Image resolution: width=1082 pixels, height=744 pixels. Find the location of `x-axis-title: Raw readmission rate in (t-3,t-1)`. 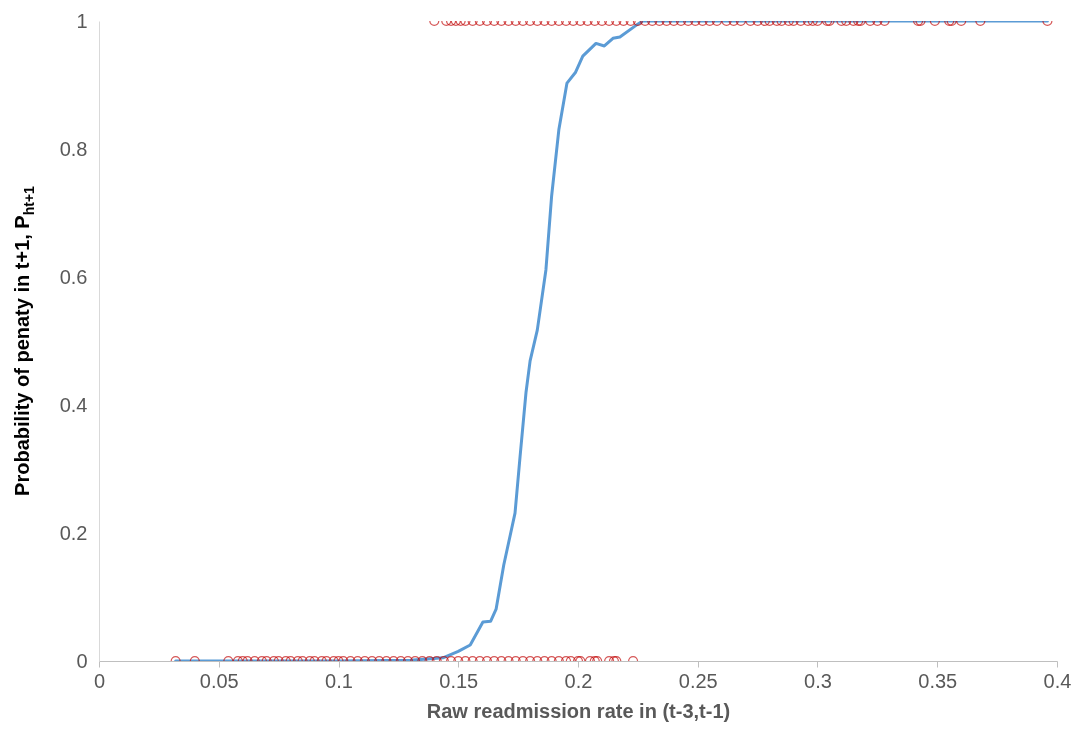

x-axis-title: Raw readmission rate in (t-3,t-1) is located at coordinates (578, 710).